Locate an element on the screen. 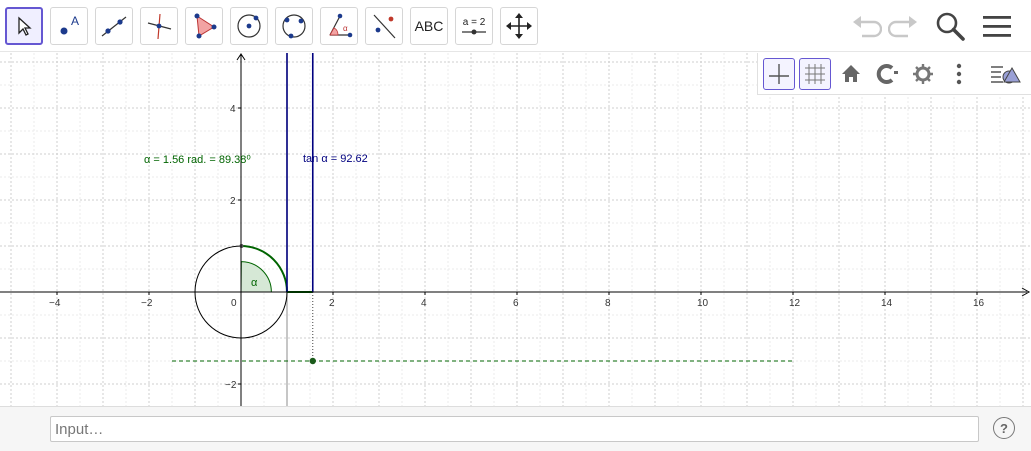 This screenshot has height=451, width=1031. redo-icon is located at coordinates (902, 27).